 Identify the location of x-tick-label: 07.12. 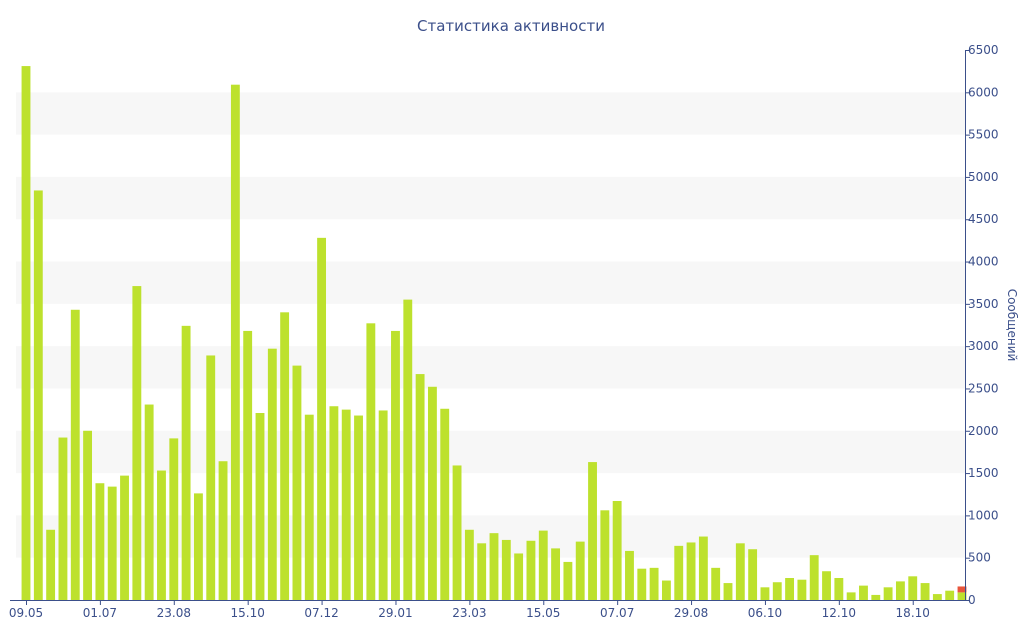
(321, 613).